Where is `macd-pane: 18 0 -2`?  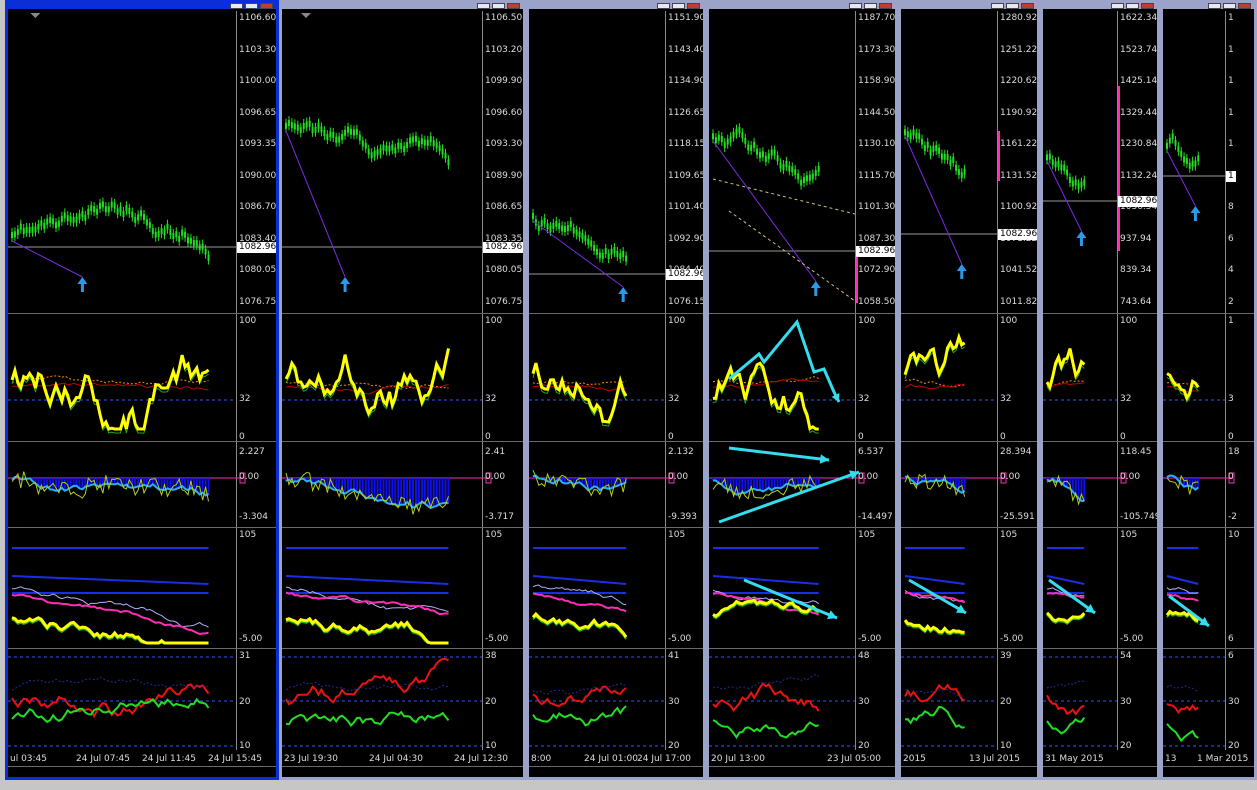 macd-pane: 18 0 -2 is located at coordinates (1208, 485).